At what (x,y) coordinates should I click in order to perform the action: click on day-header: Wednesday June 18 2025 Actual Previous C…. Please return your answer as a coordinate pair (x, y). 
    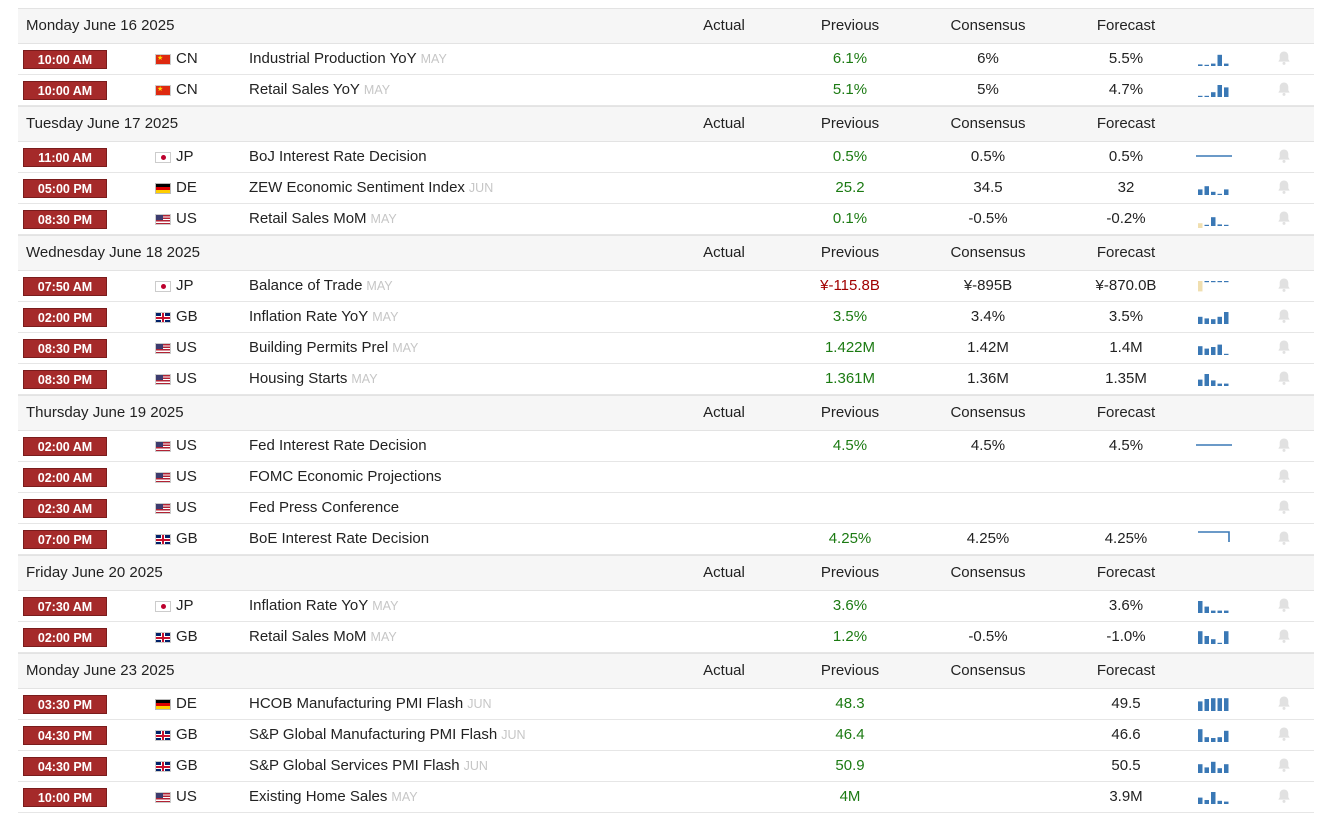
    Looking at the image, I should click on (666, 253).